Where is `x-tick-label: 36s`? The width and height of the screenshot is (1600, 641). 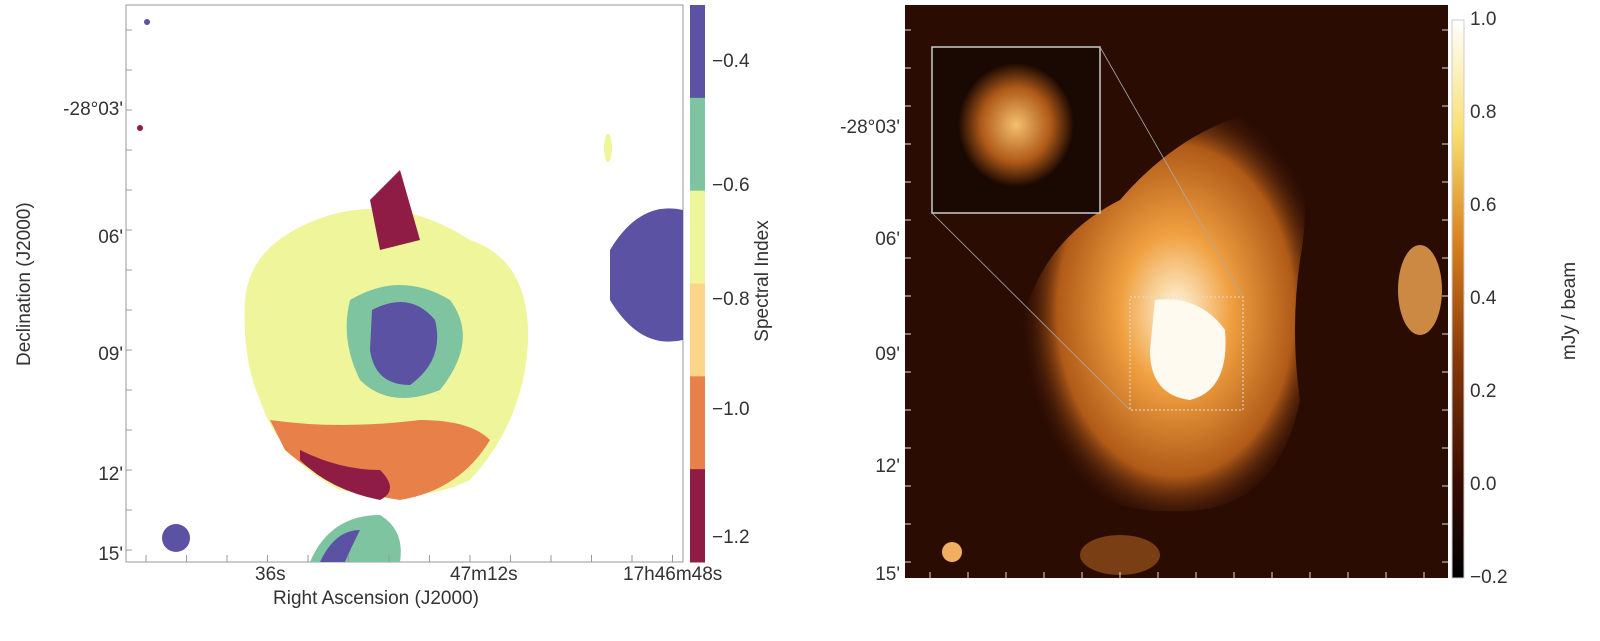
x-tick-label: 36s is located at coordinates (270, 574).